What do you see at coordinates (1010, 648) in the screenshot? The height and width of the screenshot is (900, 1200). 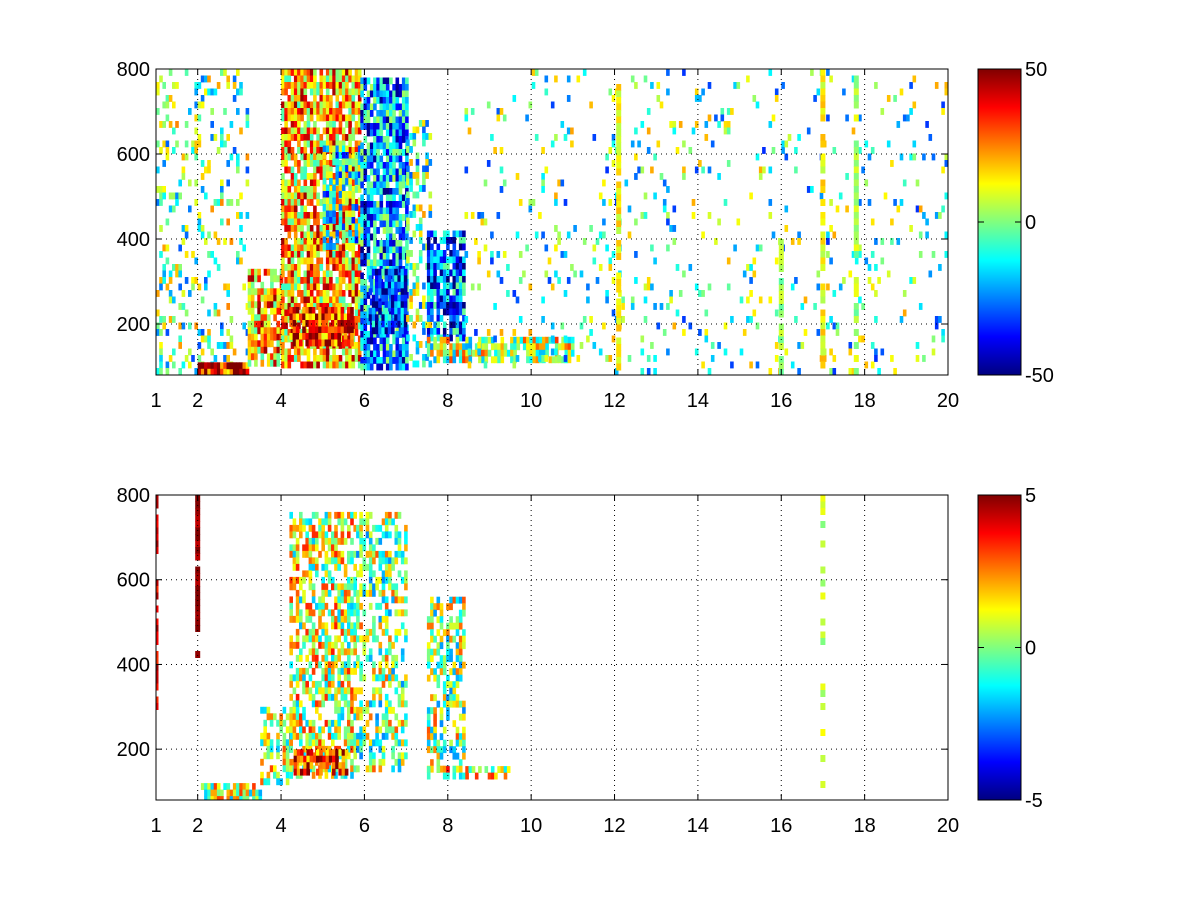 I see `colorbar-ticks: 50-5` at bounding box center [1010, 648].